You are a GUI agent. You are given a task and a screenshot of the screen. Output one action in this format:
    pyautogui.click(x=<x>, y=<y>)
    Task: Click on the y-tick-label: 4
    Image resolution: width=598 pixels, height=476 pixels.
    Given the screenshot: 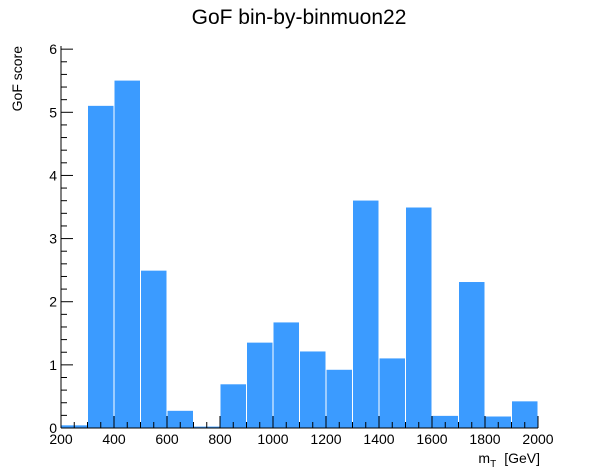 What is the action you would take?
    pyautogui.click(x=53, y=175)
    